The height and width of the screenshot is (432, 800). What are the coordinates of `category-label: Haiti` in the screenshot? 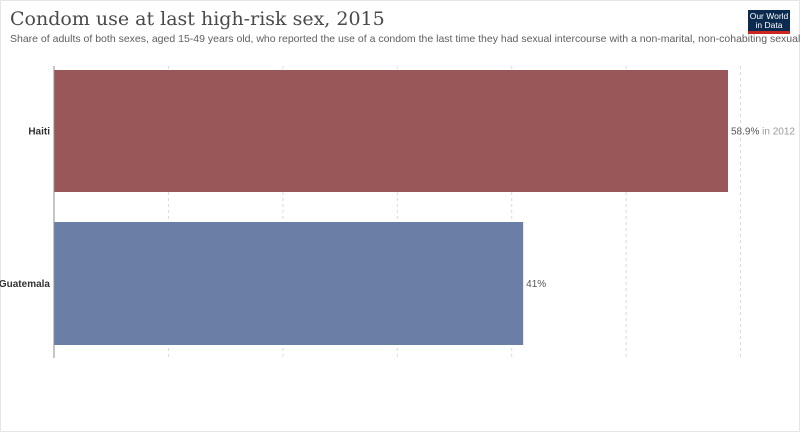 It's located at (39, 132).